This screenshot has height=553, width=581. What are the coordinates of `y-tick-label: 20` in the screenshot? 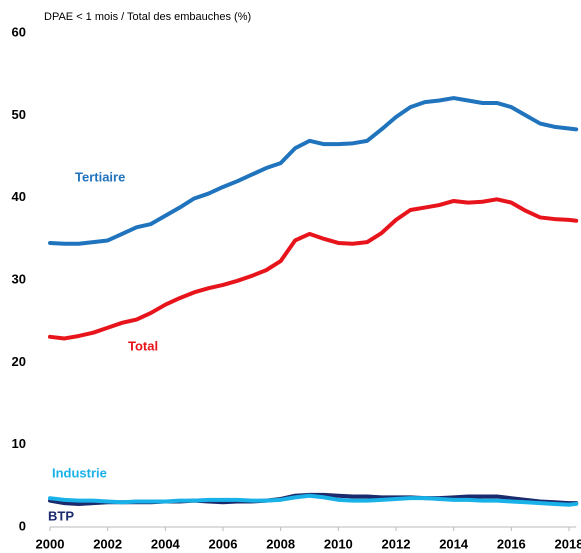 It's located at (19, 361).